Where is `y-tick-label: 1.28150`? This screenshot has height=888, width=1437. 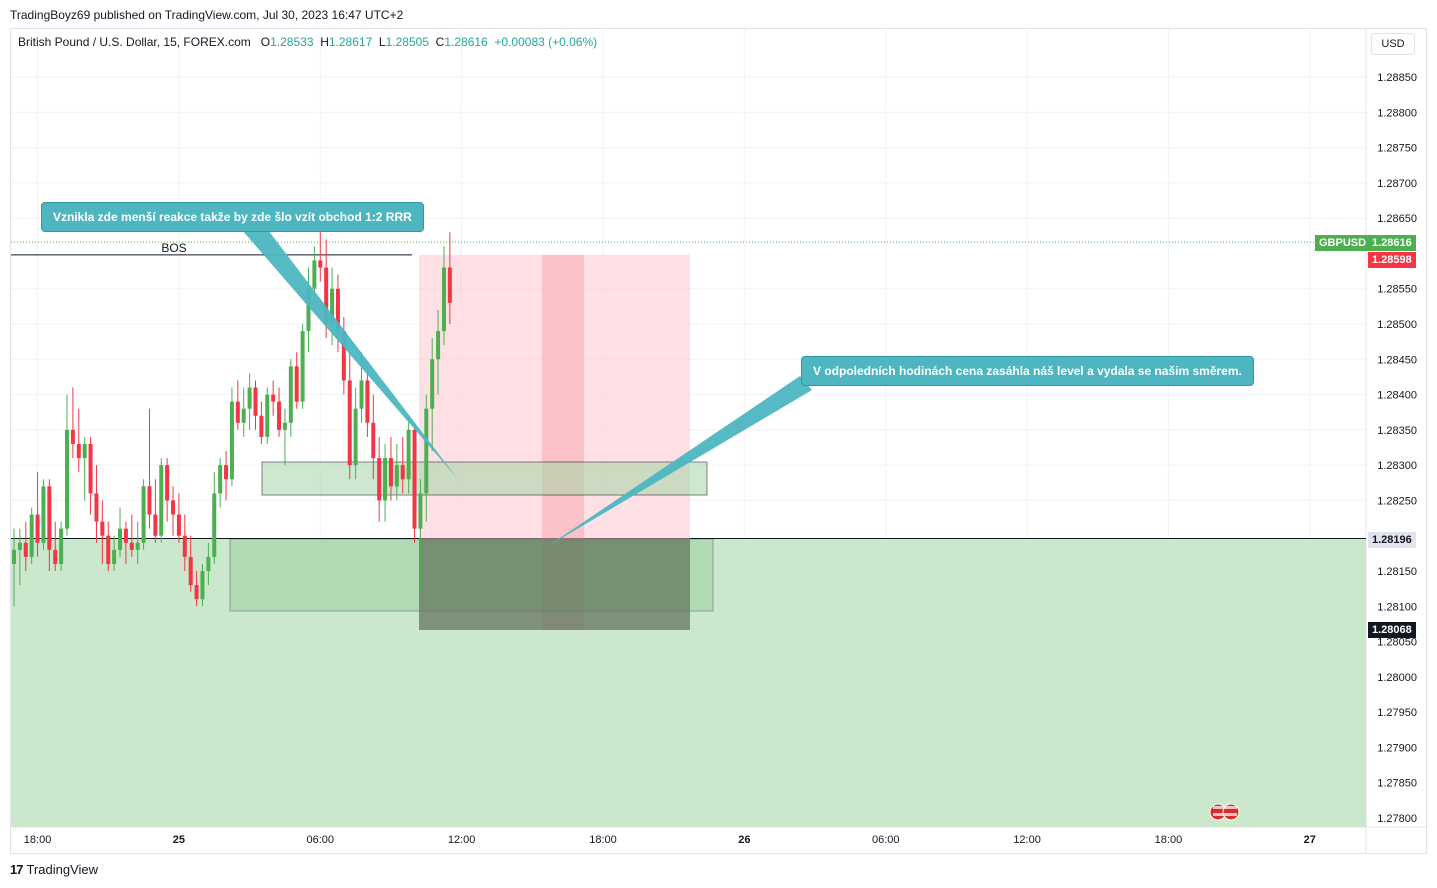
y-tick-label: 1.28150 is located at coordinates (1397, 572).